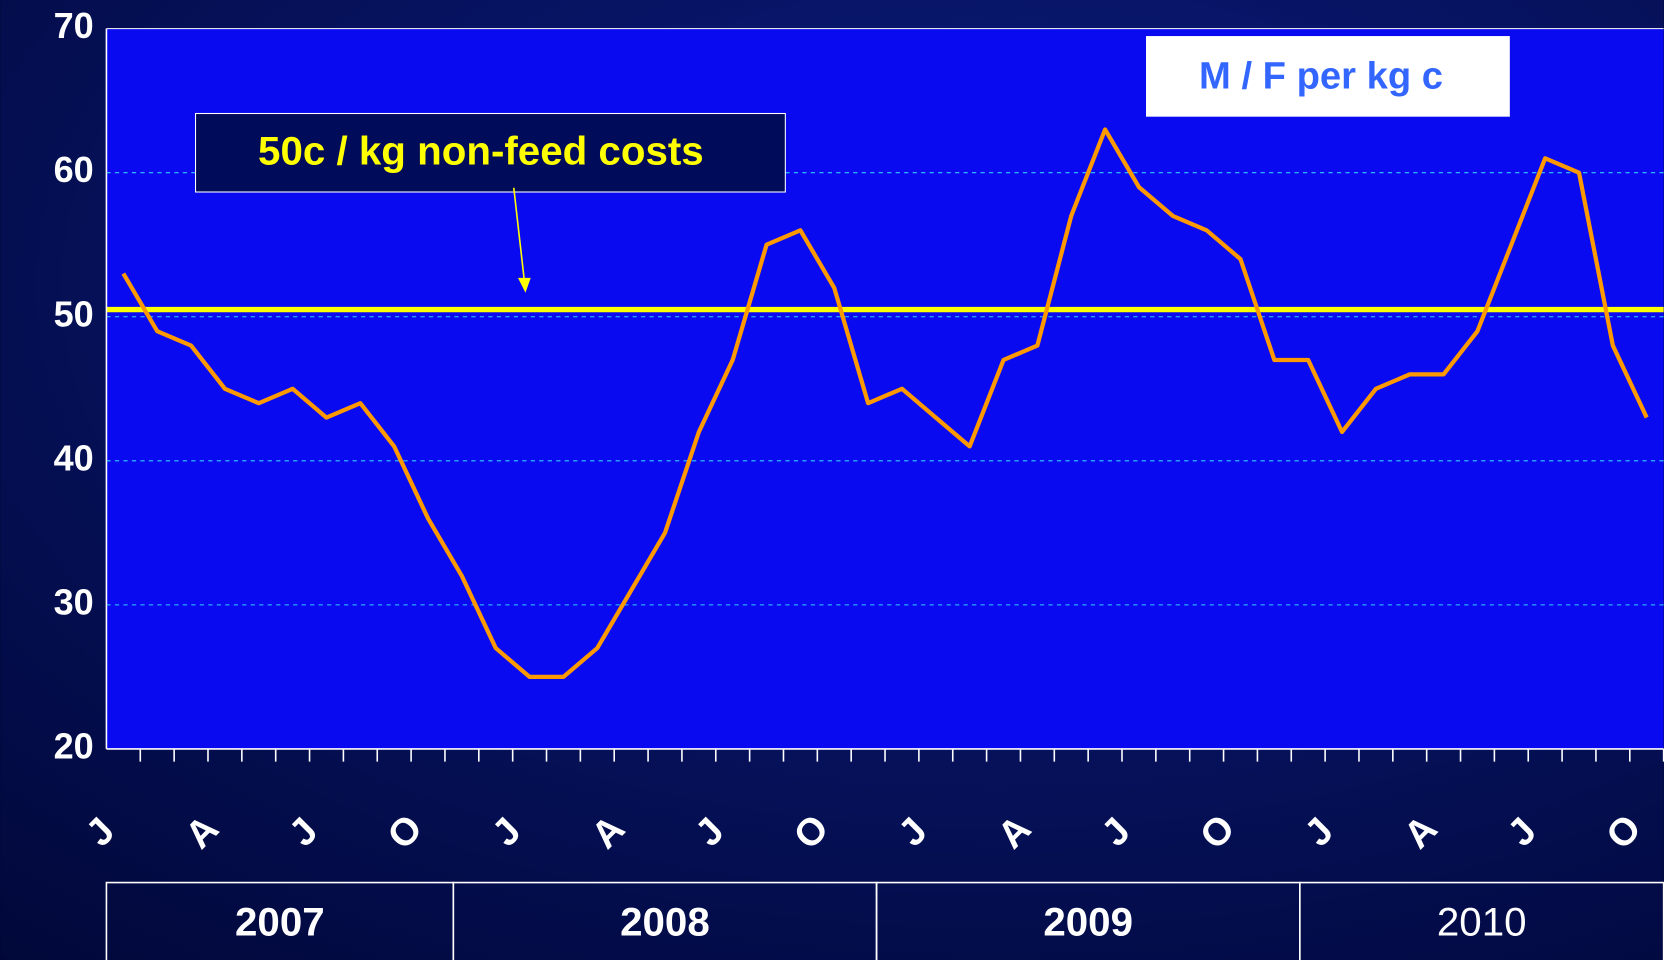 This screenshot has width=1664, height=960. Describe the element at coordinates (1088, 922) in the screenshot. I see `year-label: 2009` at that location.